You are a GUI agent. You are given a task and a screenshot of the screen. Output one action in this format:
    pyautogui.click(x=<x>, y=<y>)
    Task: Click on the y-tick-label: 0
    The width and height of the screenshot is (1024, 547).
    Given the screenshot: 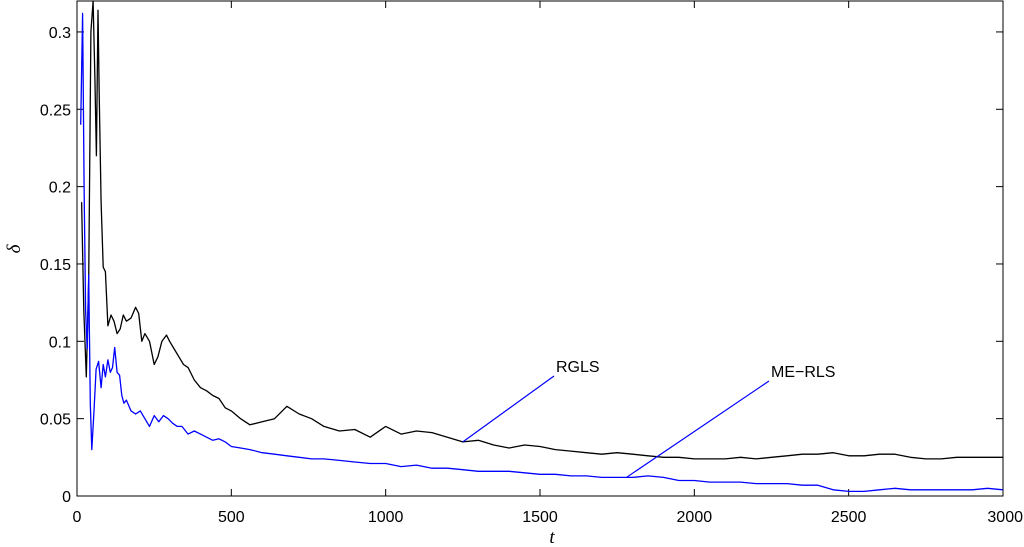 What is the action you would take?
    pyautogui.click(x=66, y=497)
    